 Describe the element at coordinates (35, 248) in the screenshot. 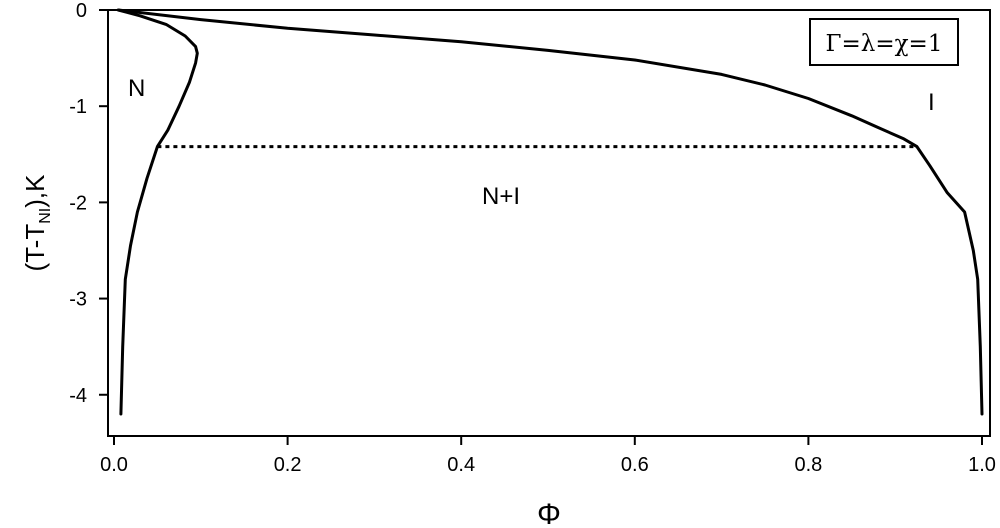

I see `y-axis-title-prefix: (T-T` at that location.